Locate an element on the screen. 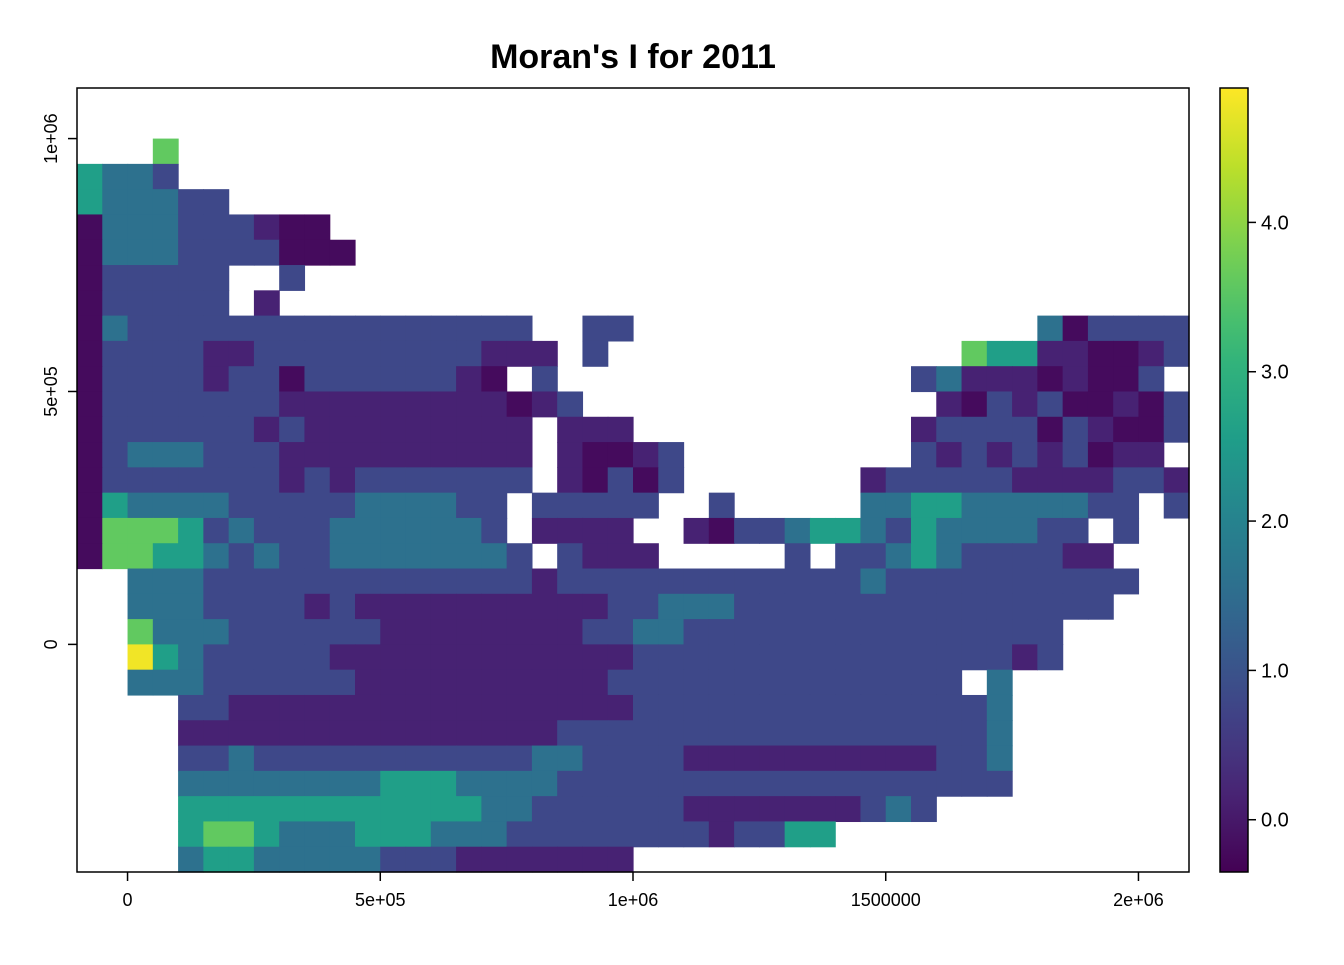  x-tick-label: 0 is located at coordinates (128, 900).